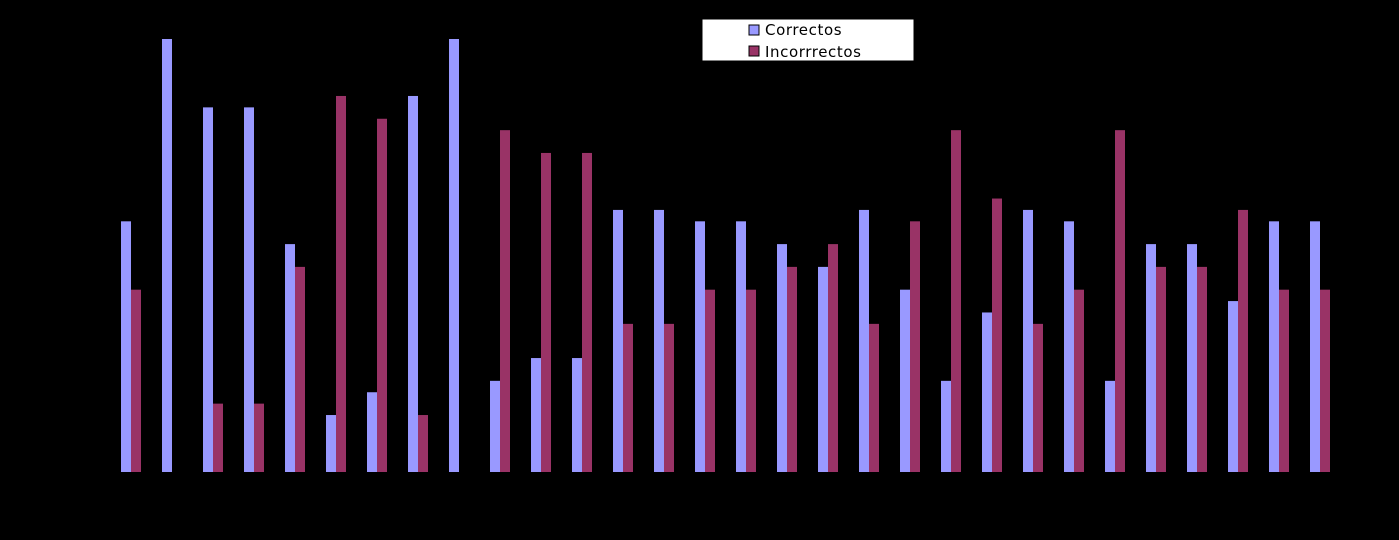 The width and height of the screenshot is (1399, 540). Describe the element at coordinates (754, 51) in the screenshot. I see `legend-swatch-incorrectos` at that location.